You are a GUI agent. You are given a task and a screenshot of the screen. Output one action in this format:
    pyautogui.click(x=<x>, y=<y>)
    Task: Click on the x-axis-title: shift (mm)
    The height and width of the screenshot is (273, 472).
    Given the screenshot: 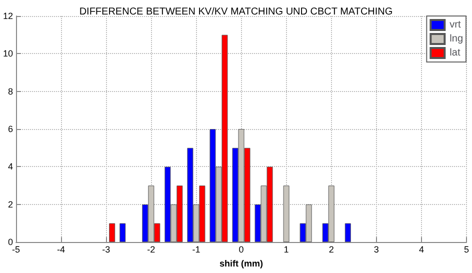 What is the action you would take?
    pyautogui.click(x=242, y=263)
    